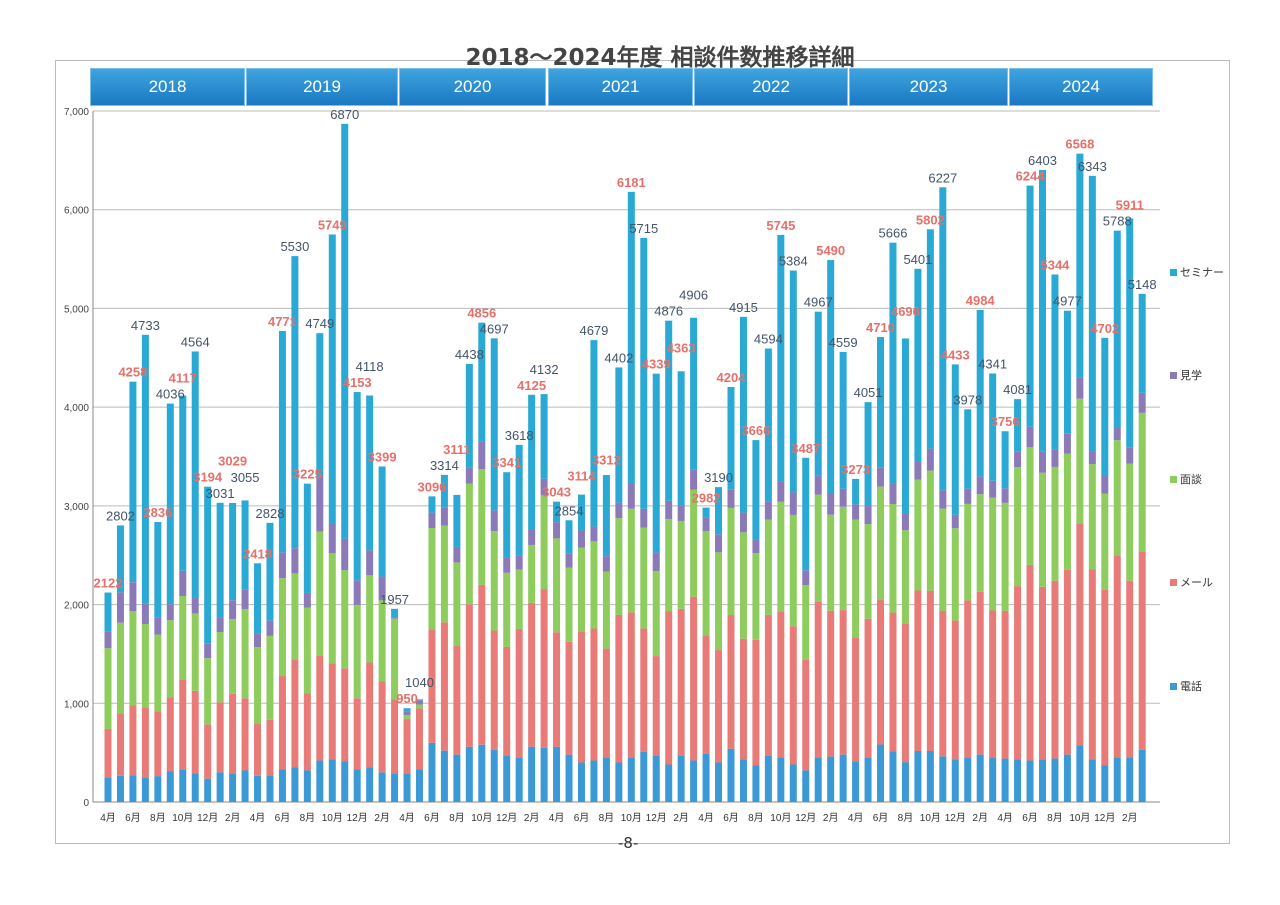 This screenshot has width=1280, height=905. Describe the element at coordinates (357, 818) in the screenshot. I see `x-tick-label: 12月` at that location.